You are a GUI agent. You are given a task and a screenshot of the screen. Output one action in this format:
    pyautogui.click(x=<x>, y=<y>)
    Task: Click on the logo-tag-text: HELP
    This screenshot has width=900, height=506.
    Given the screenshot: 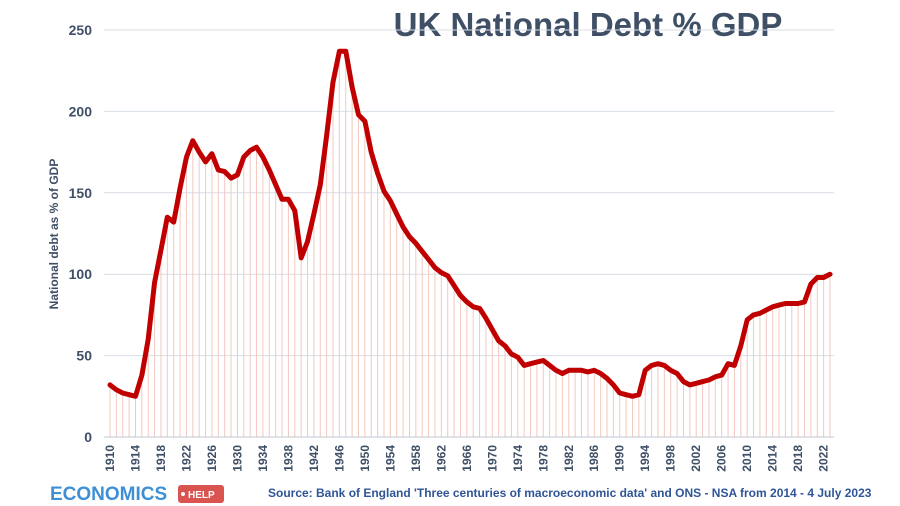 What is the action you would take?
    pyautogui.click(x=201, y=495)
    